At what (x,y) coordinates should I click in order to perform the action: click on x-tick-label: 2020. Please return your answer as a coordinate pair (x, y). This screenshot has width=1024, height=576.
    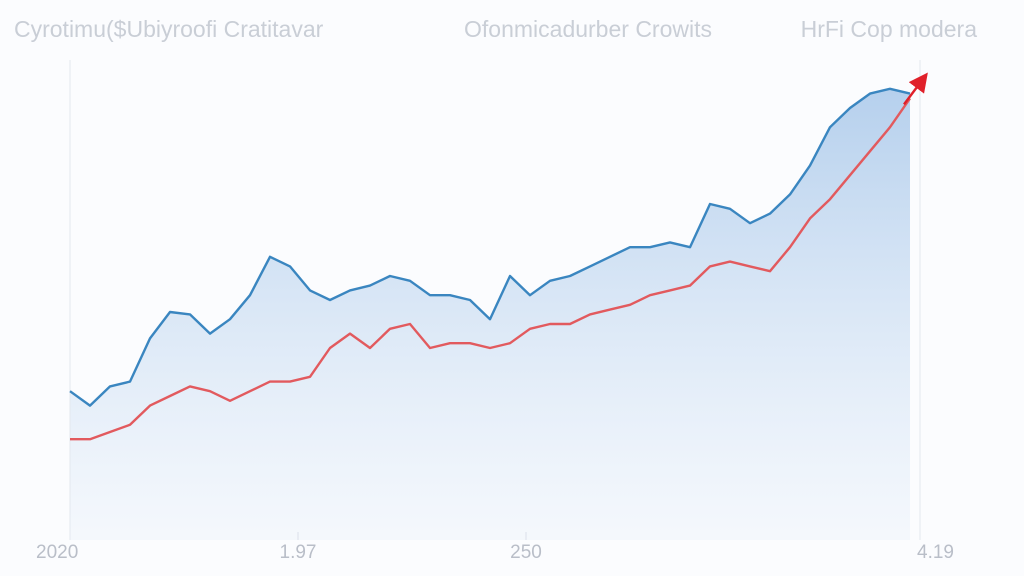
    Looking at the image, I should click on (57, 552).